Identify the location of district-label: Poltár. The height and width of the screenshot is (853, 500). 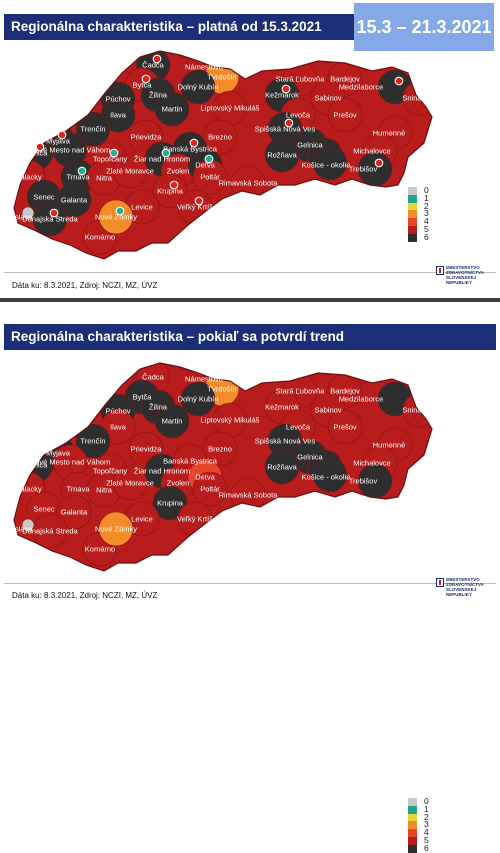
(210, 489).